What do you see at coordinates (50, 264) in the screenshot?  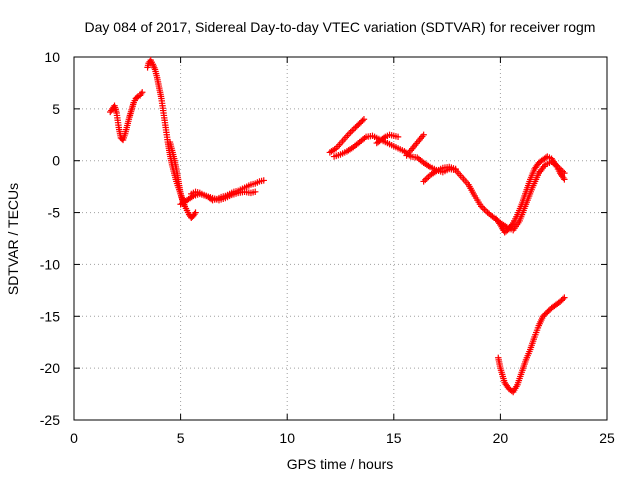 I see `y-tick-label: -10` at bounding box center [50, 264].